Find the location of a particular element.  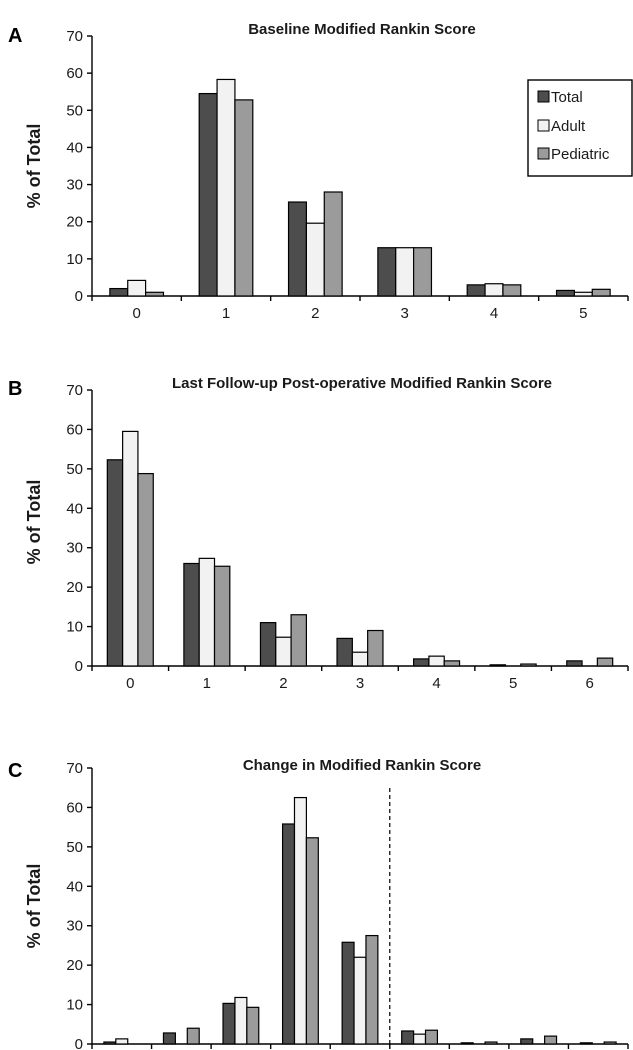

y-axis-label-c: % of Total is located at coordinates (34, 906).